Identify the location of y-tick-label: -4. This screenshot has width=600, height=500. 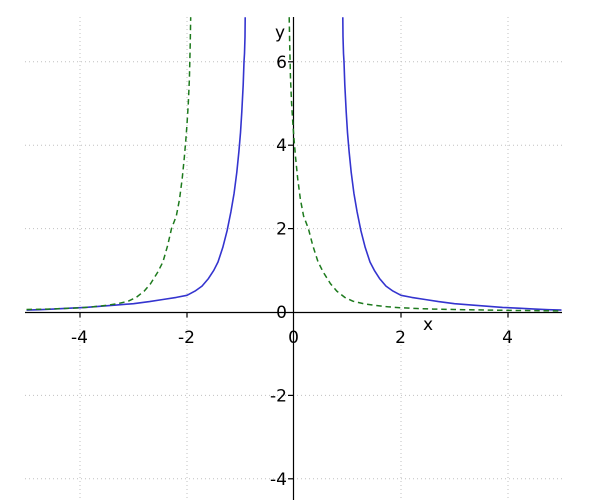
(278, 480).